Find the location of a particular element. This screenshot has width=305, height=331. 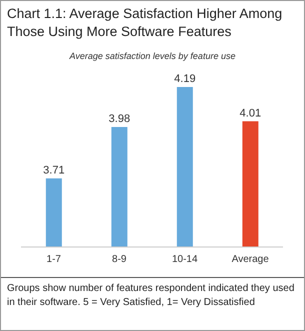

data-label: 4.01 is located at coordinates (251, 113).